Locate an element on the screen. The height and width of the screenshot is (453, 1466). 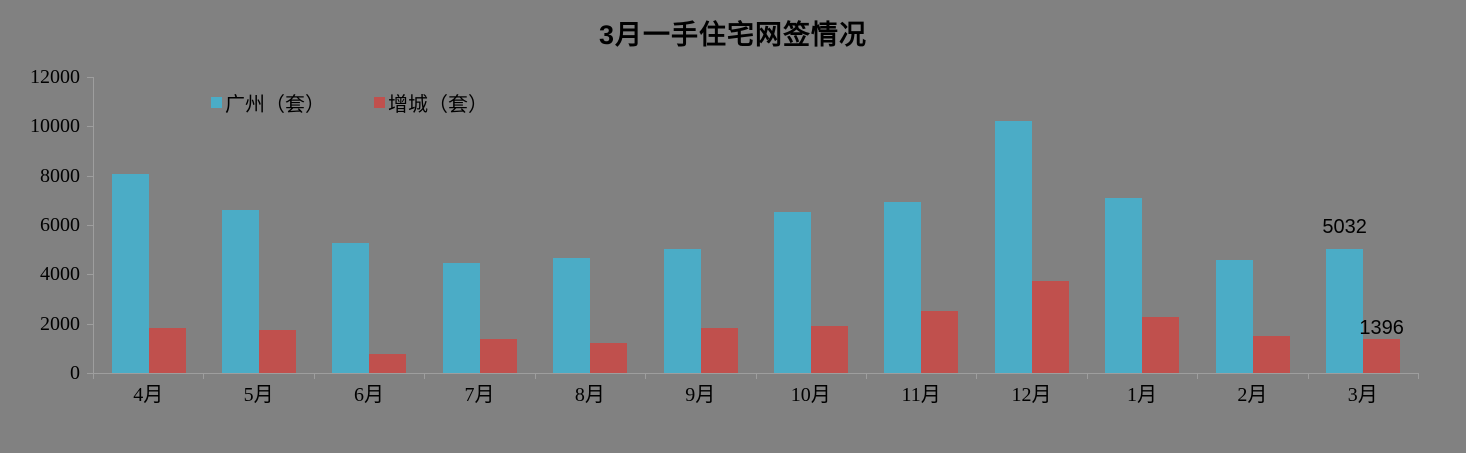
bar-data-label: 1396 is located at coordinates (1381, 327).